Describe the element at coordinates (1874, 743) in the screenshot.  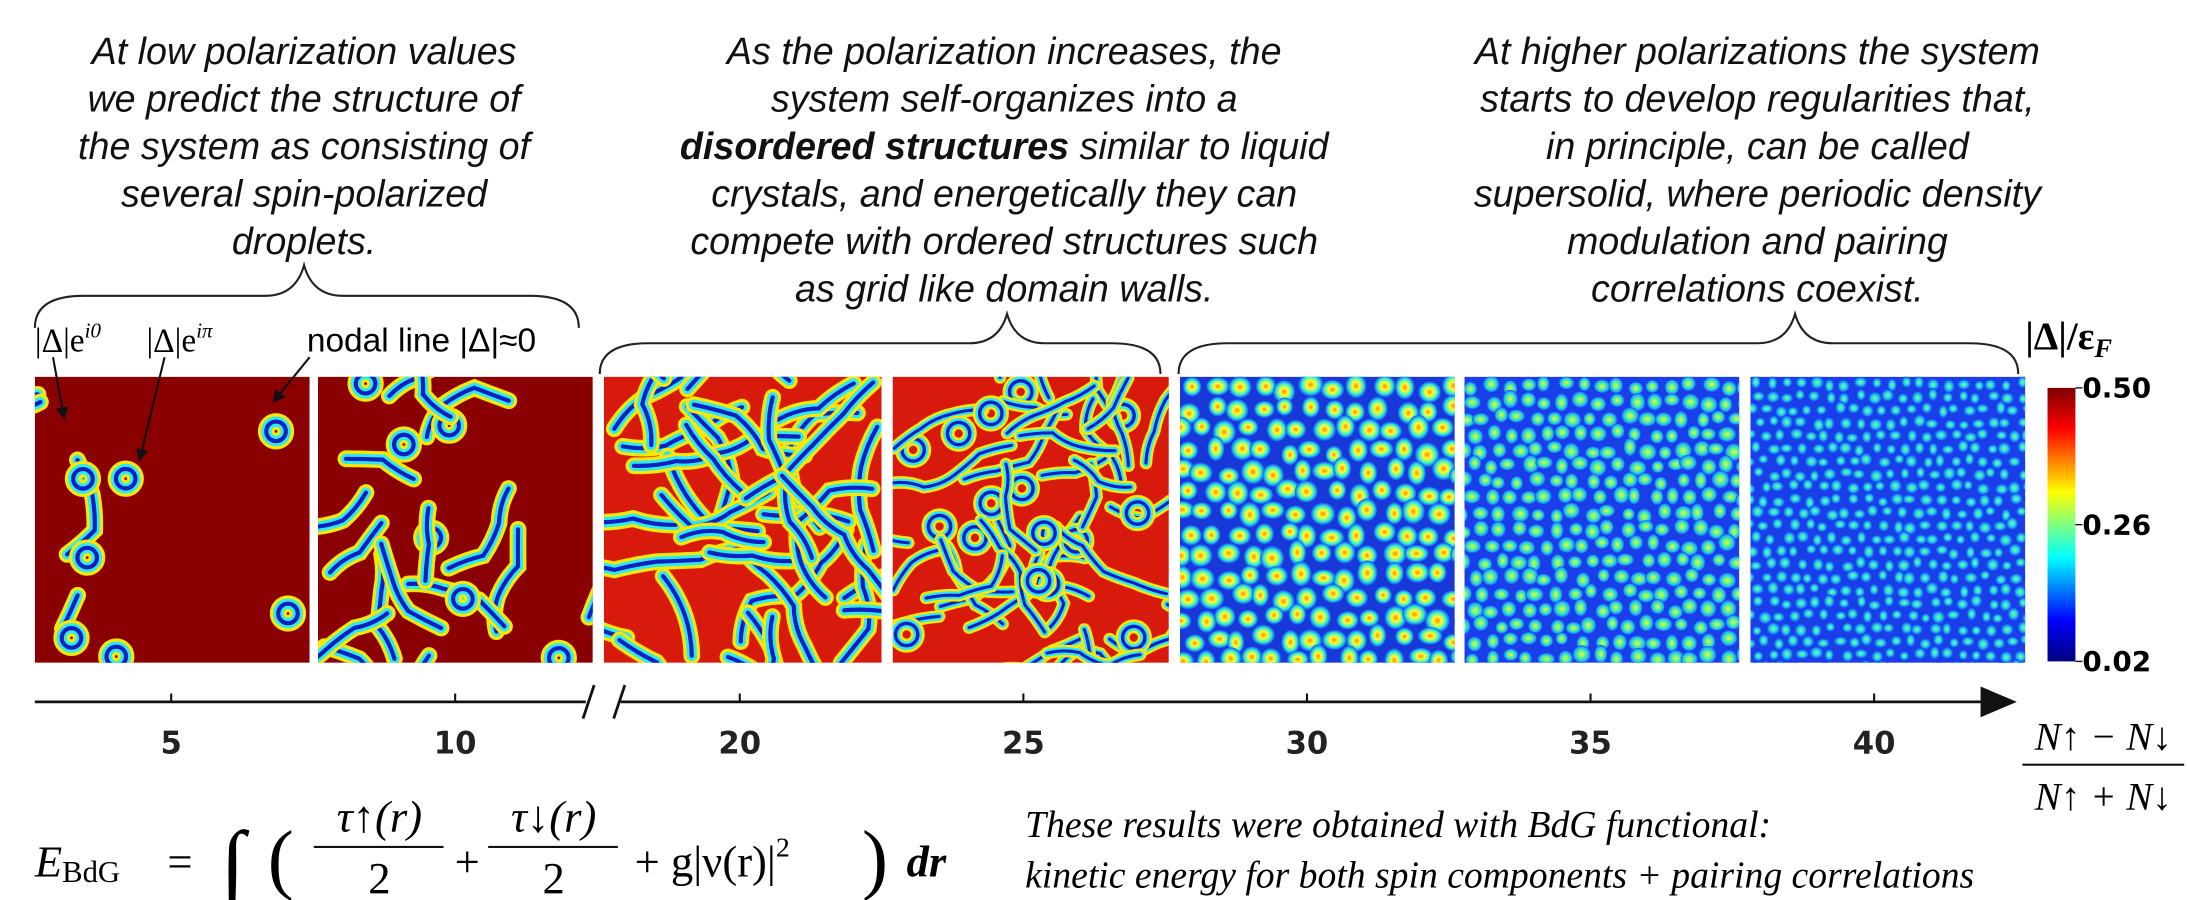
I see `axis-tick-label: 40` at that location.